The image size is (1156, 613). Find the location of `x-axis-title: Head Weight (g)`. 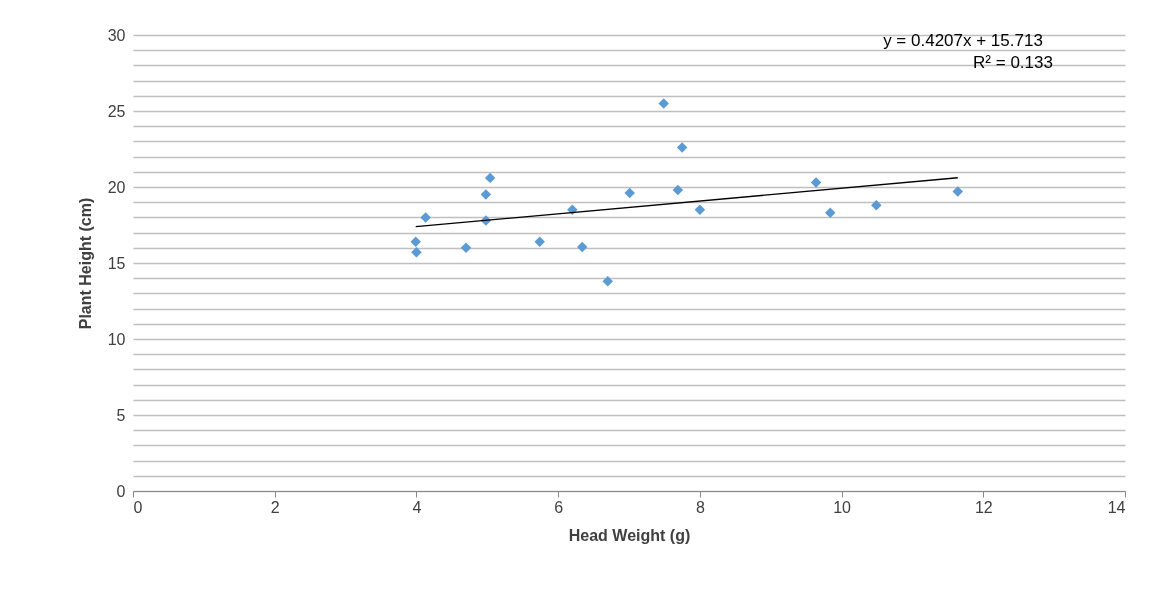

x-axis-title: Head Weight (g) is located at coordinates (629, 535).